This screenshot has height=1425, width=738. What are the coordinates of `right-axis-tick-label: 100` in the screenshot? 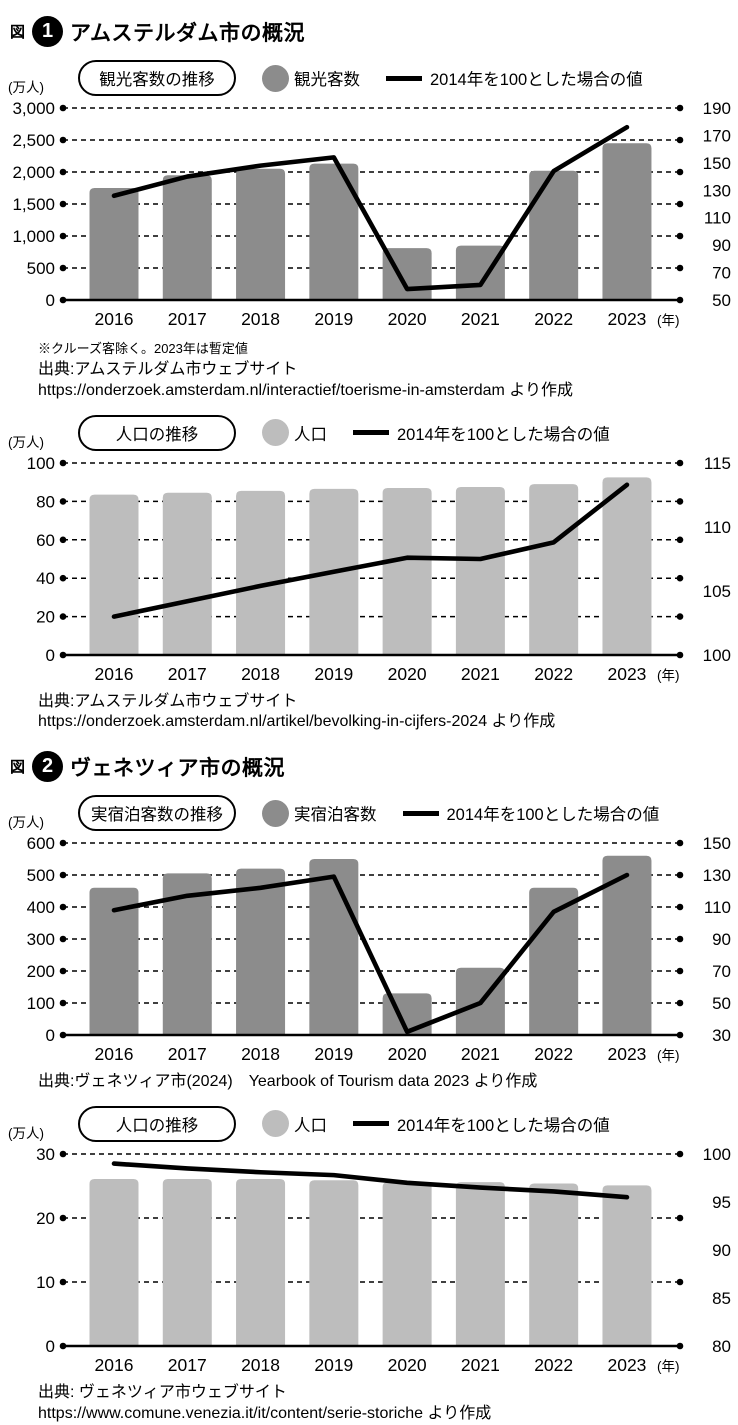 It's located at (717, 1154).